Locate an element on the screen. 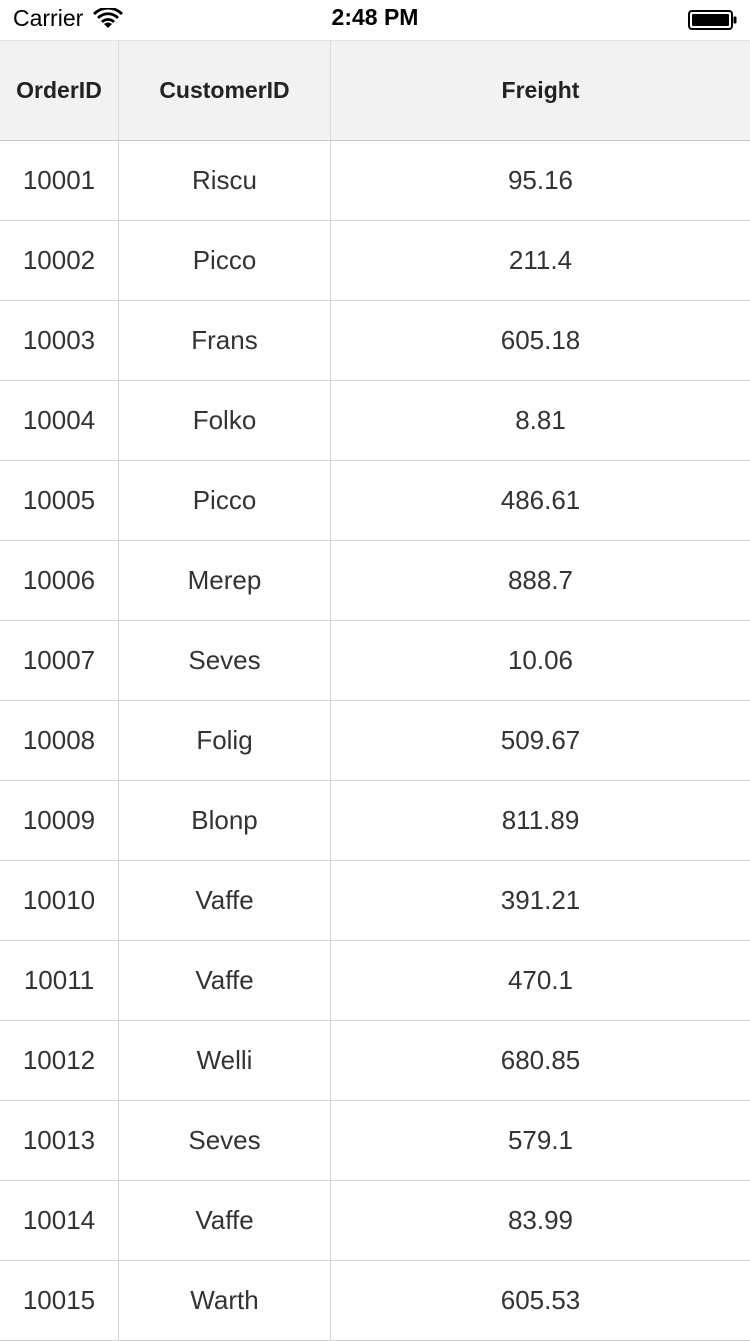 This screenshot has width=750, height=1341. table-row: 10014 Vaffe 83.99 is located at coordinates (375, 1221).